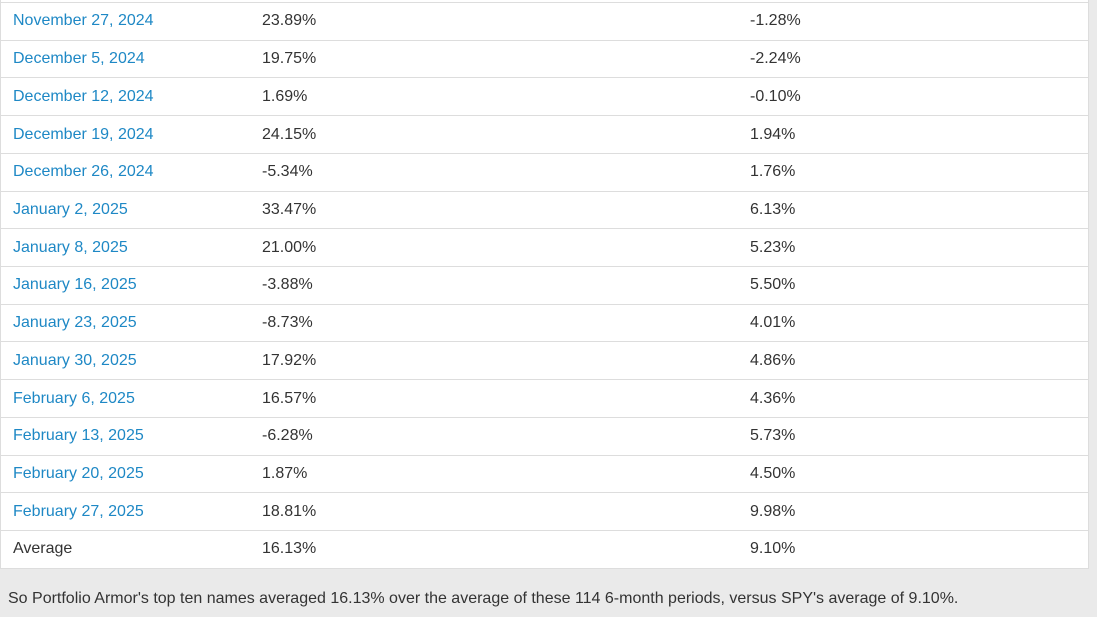 The image size is (1097, 617). I want to click on table-row: December 12, 2024 1.69% -0.10%, so click(544, 96).